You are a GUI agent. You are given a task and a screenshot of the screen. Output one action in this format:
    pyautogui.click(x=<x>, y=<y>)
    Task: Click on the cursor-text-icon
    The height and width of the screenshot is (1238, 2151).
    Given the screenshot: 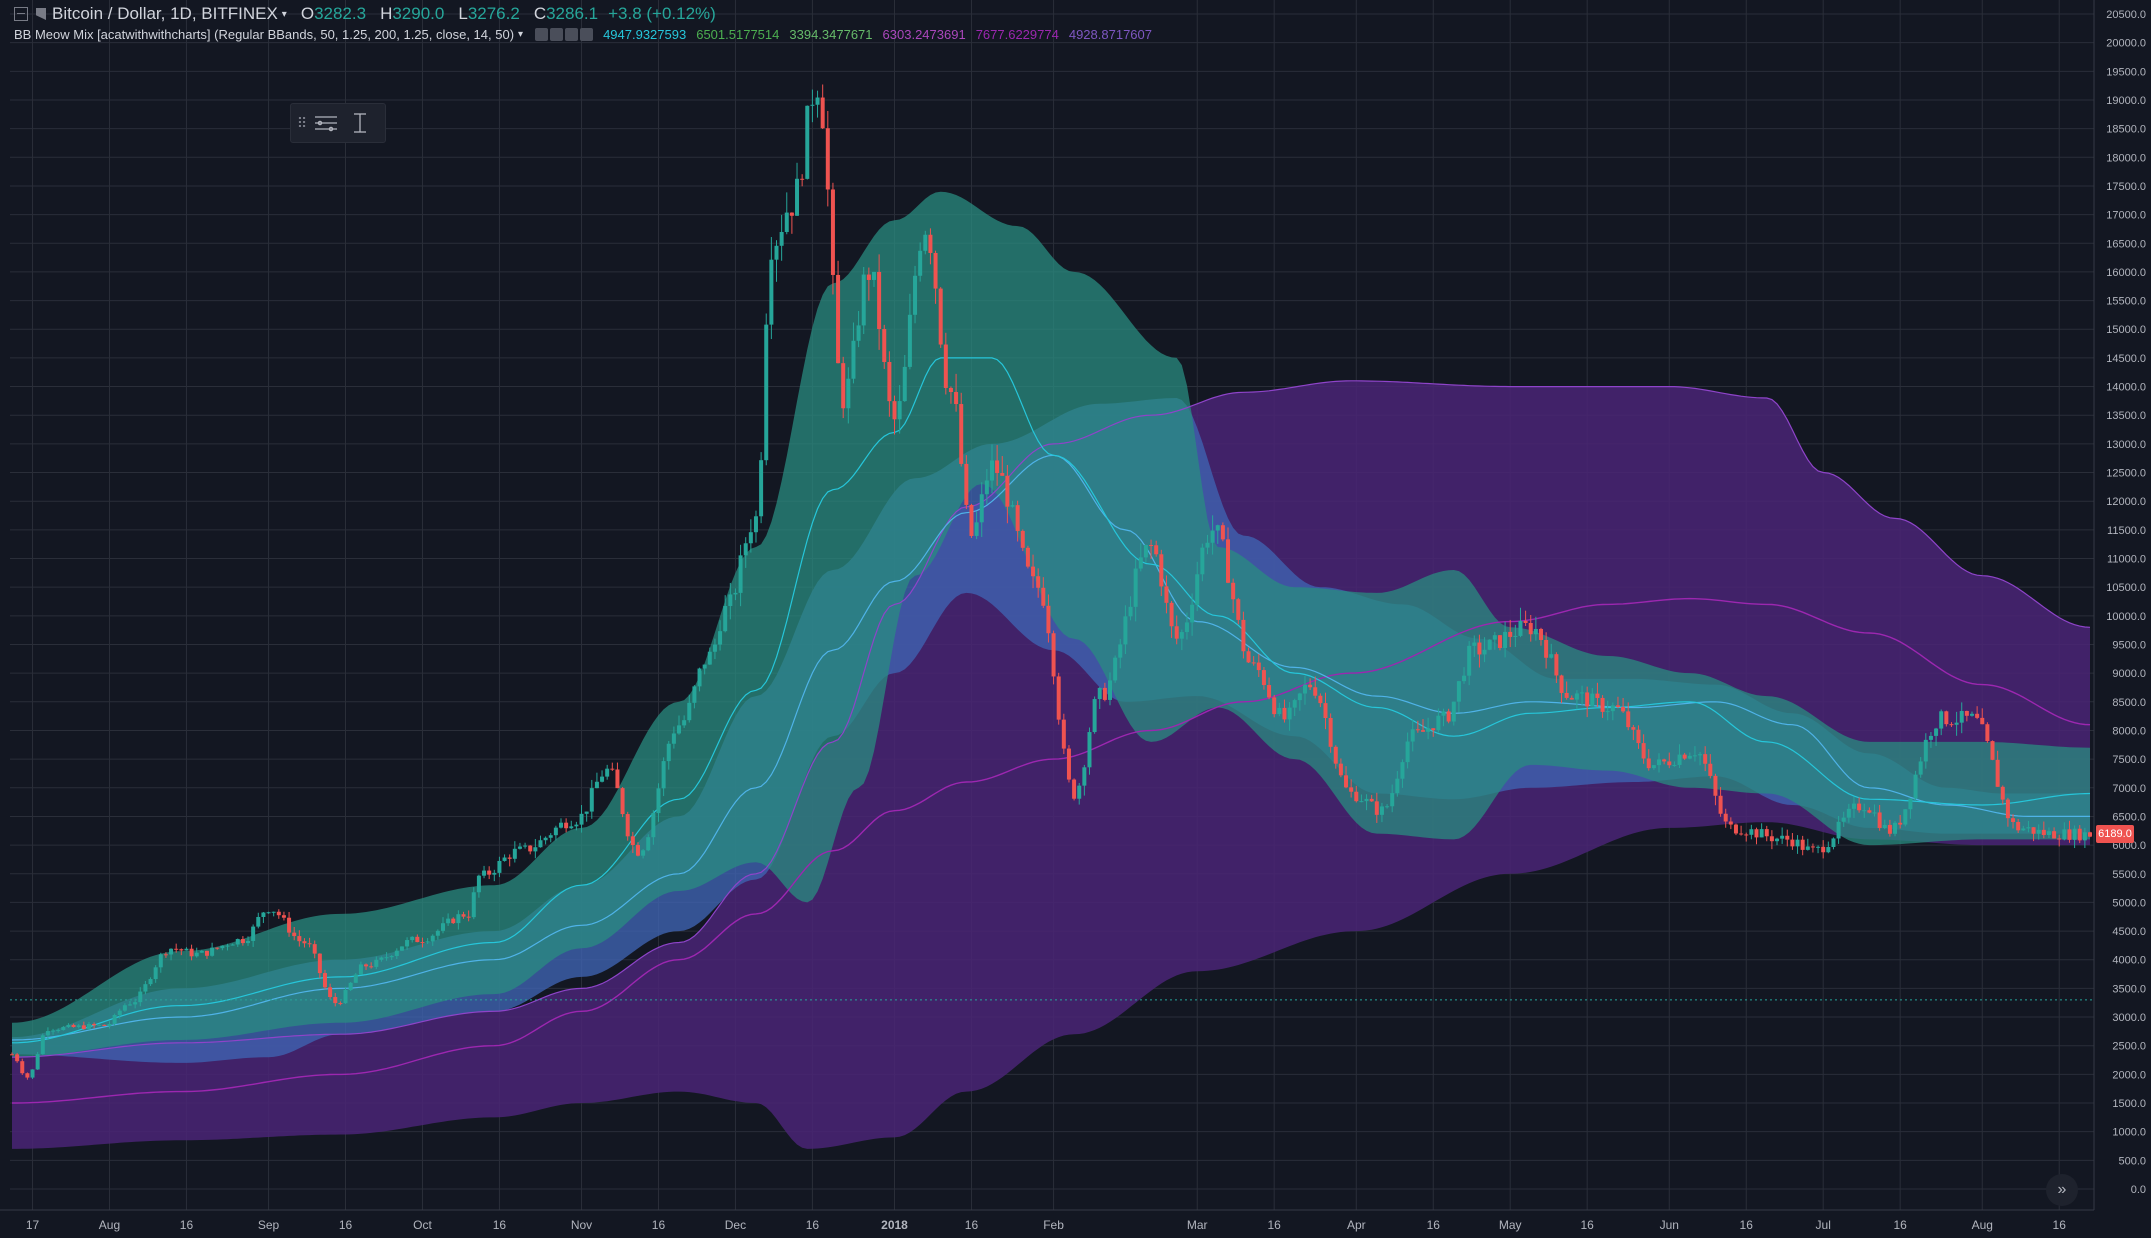 What is the action you would take?
    pyautogui.click(x=360, y=123)
    